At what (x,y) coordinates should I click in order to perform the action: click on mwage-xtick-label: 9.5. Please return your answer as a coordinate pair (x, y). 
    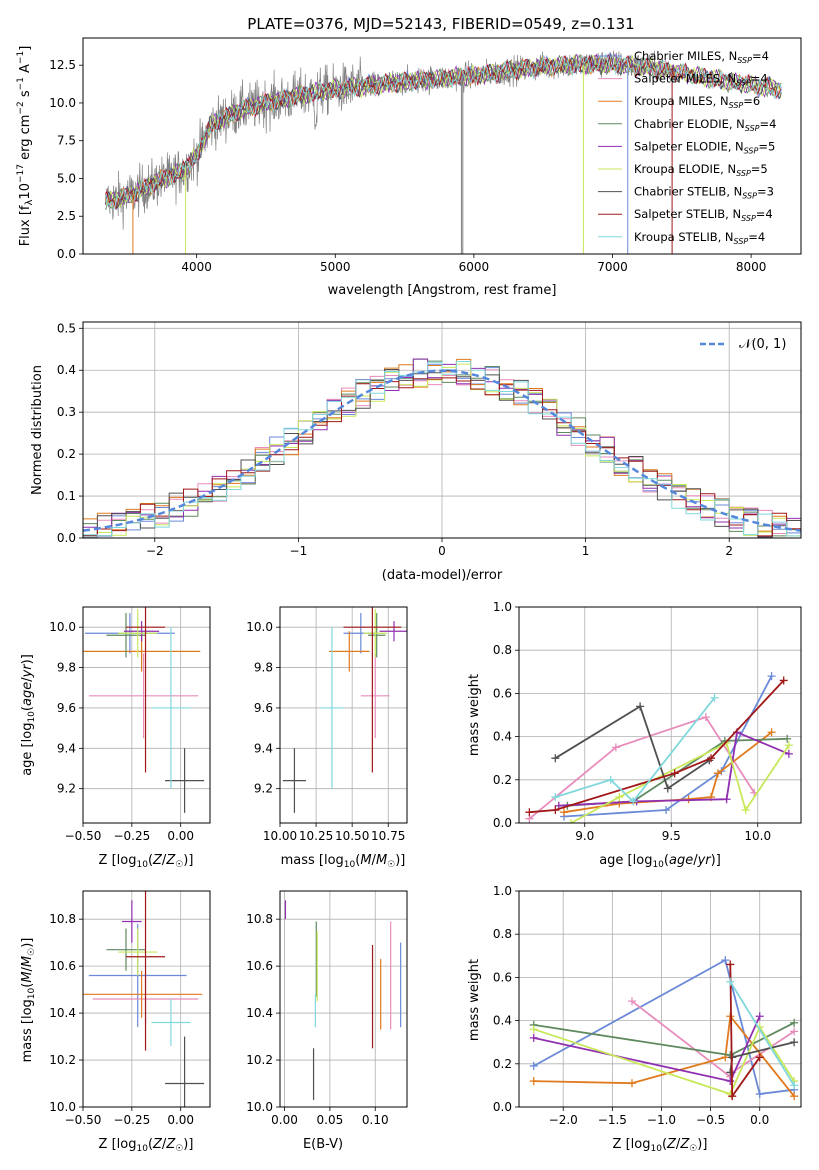
    Looking at the image, I should click on (671, 836).